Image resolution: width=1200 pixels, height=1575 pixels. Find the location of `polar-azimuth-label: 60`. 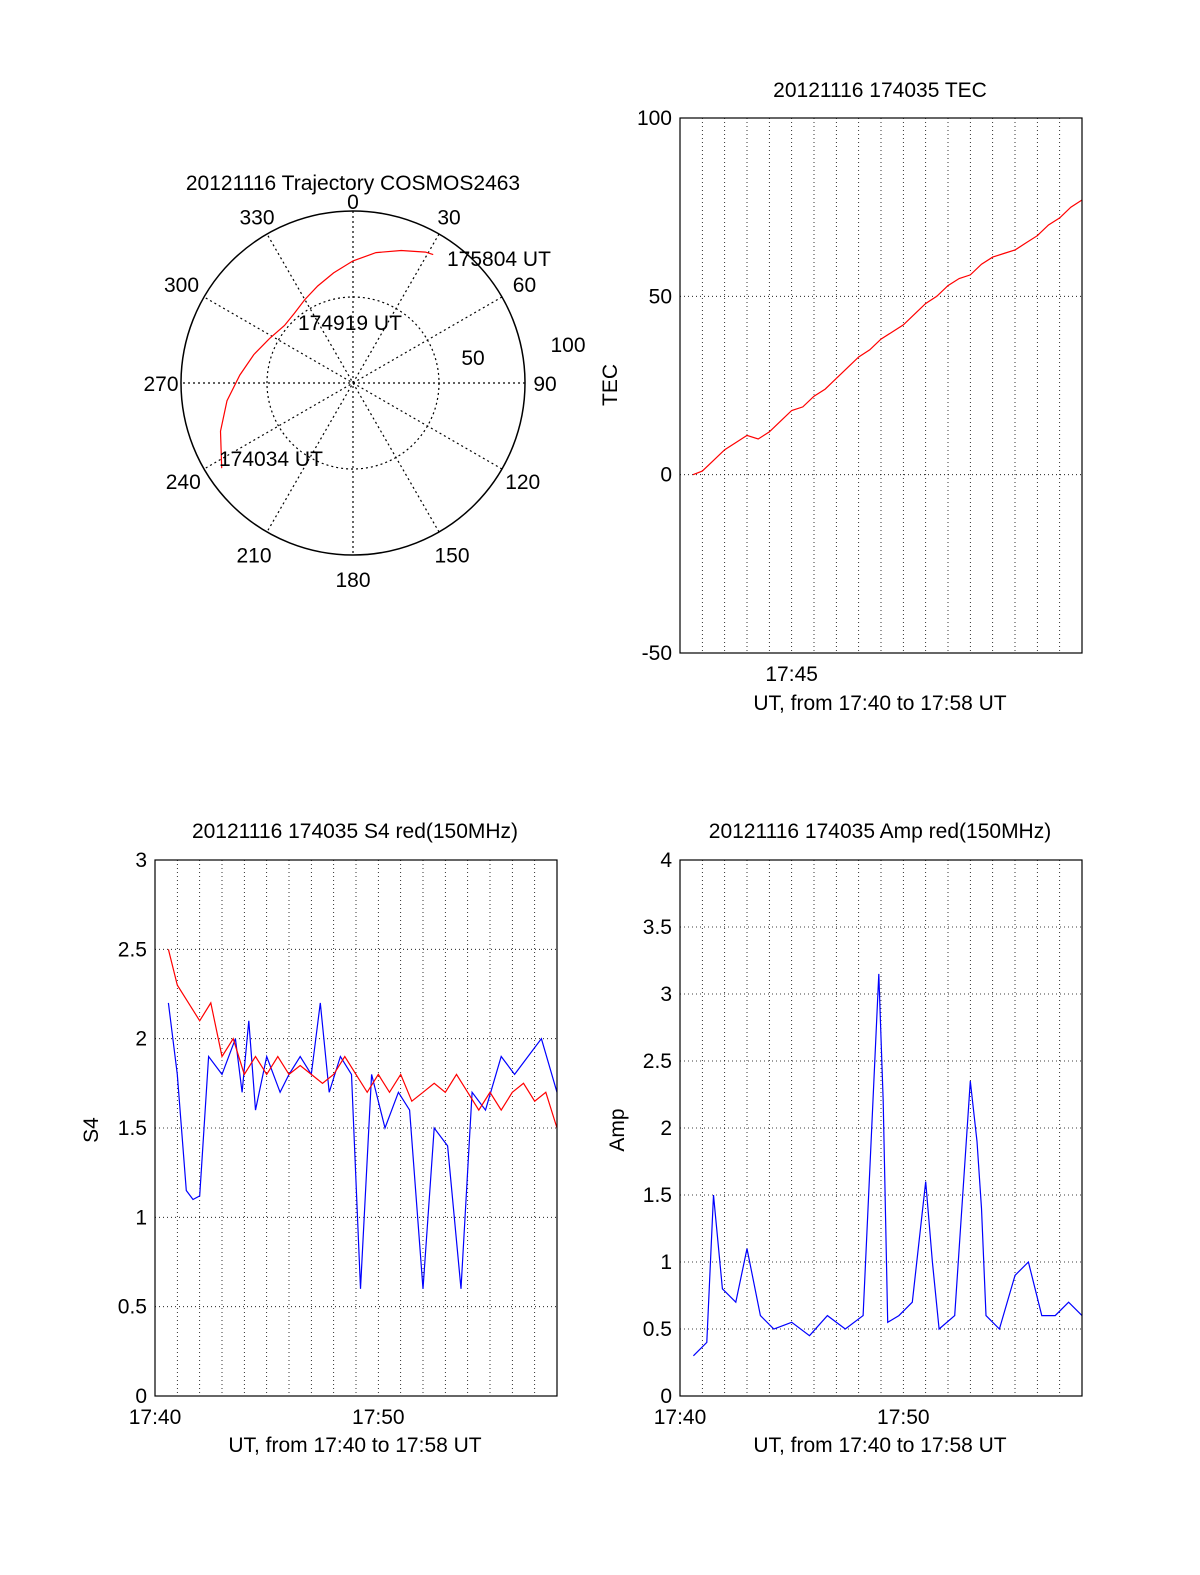

polar-azimuth-label: 60 is located at coordinates (524, 285).